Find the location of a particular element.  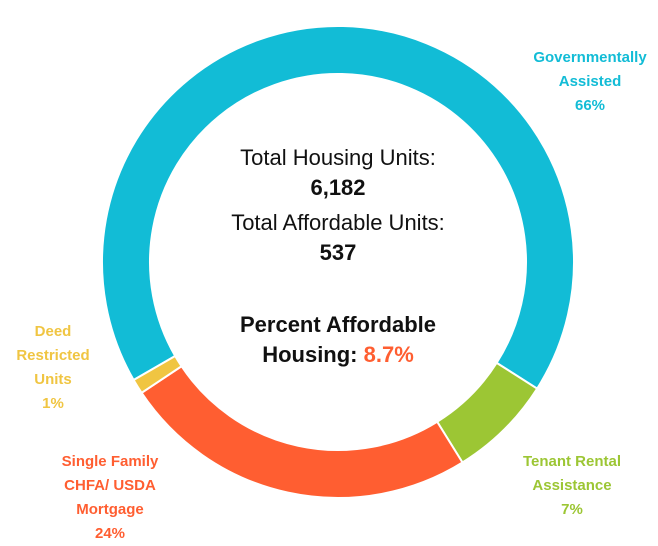

center-text: Total Housing Units: 6,182 is located at coordinates (338, 173).